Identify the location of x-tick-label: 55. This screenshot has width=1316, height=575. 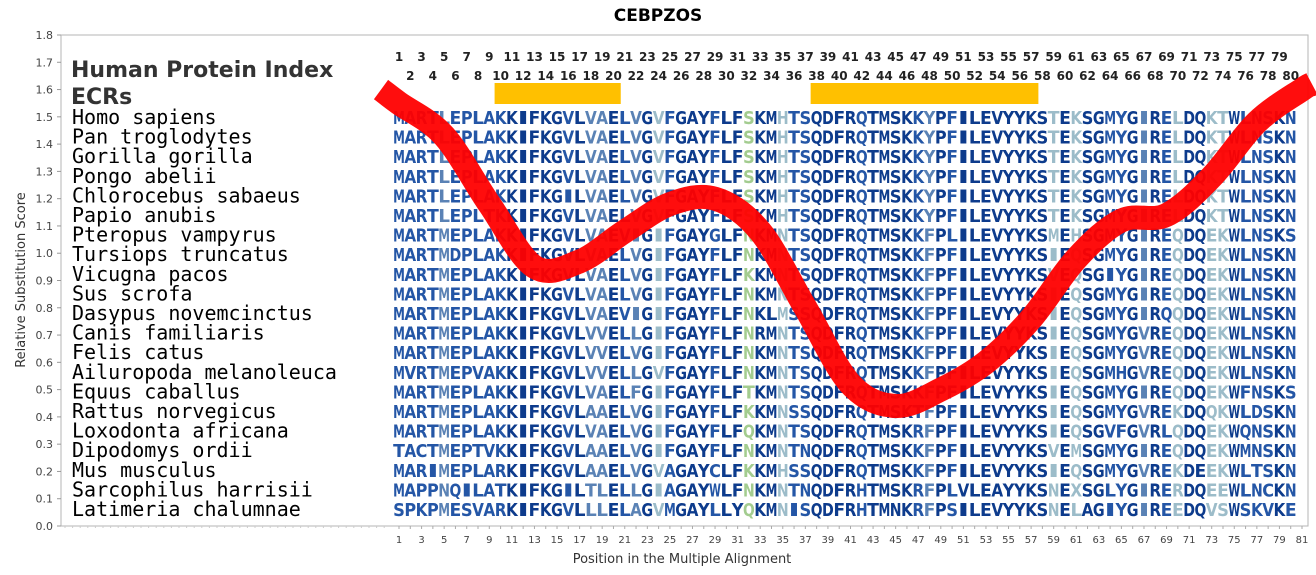
(1008, 540).